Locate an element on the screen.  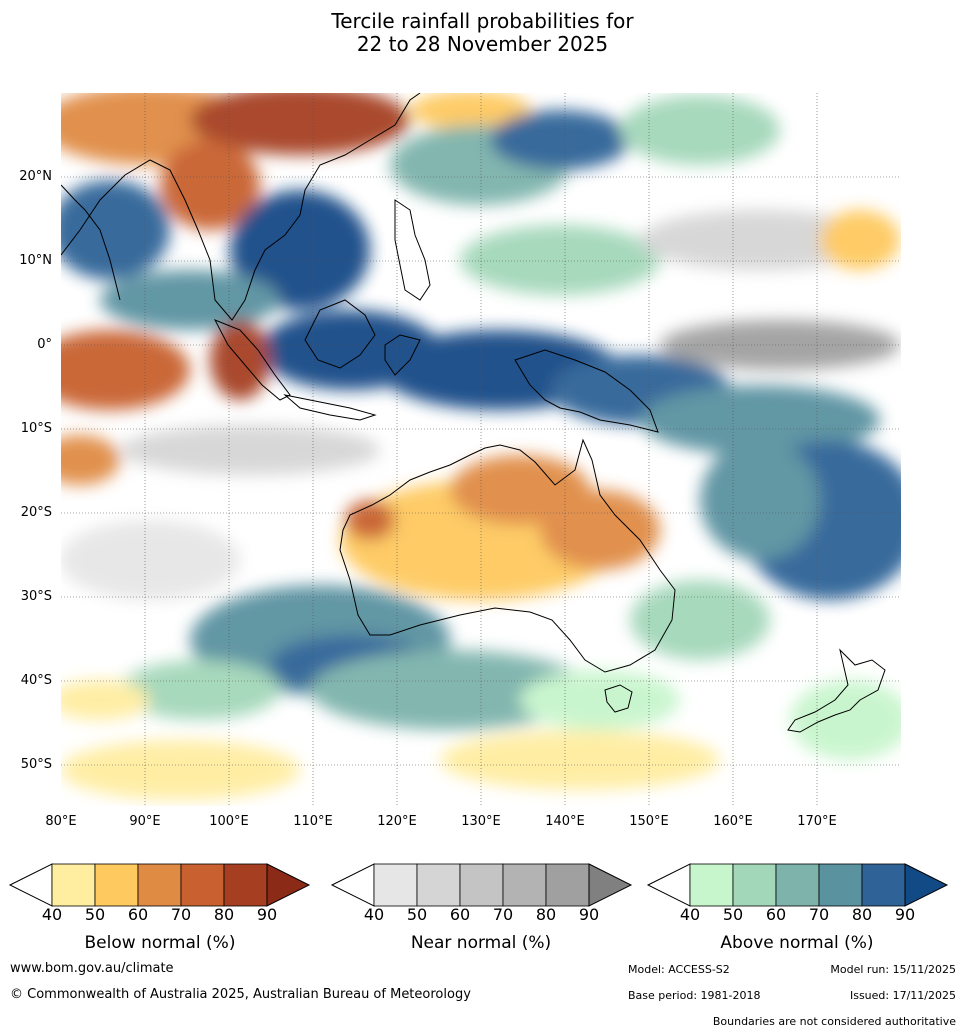
near-tick-90: 90 is located at coordinates (589, 914).